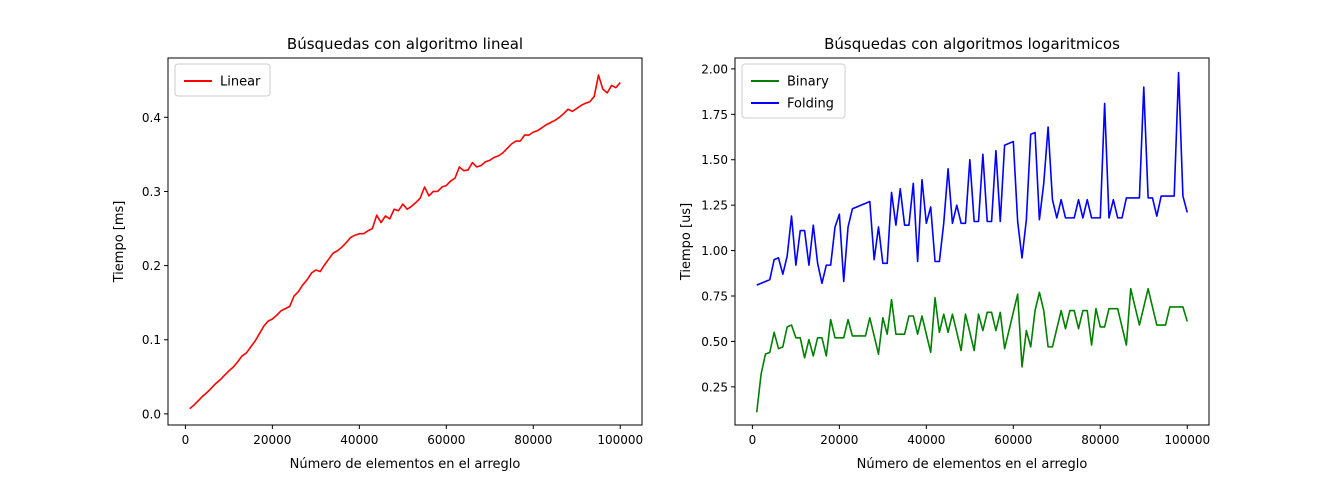 This screenshot has width=1342, height=480. Describe the element at coordinates (972, 44) in the screenshot. I see `chart-title: Búsquedas con algoritmos logaritmicos` at that location.